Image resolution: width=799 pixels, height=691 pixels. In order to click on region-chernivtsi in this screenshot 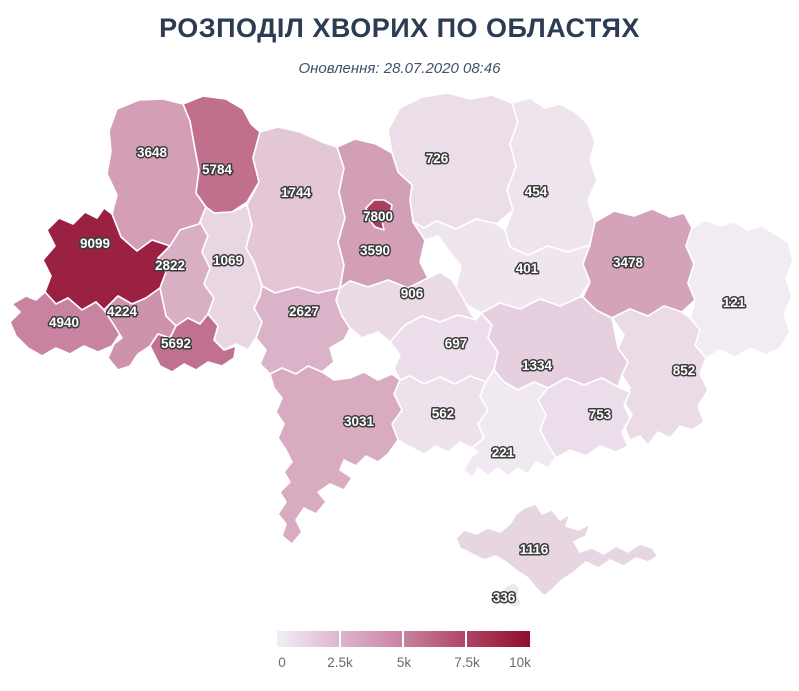, I will do `click(193, 343)`.